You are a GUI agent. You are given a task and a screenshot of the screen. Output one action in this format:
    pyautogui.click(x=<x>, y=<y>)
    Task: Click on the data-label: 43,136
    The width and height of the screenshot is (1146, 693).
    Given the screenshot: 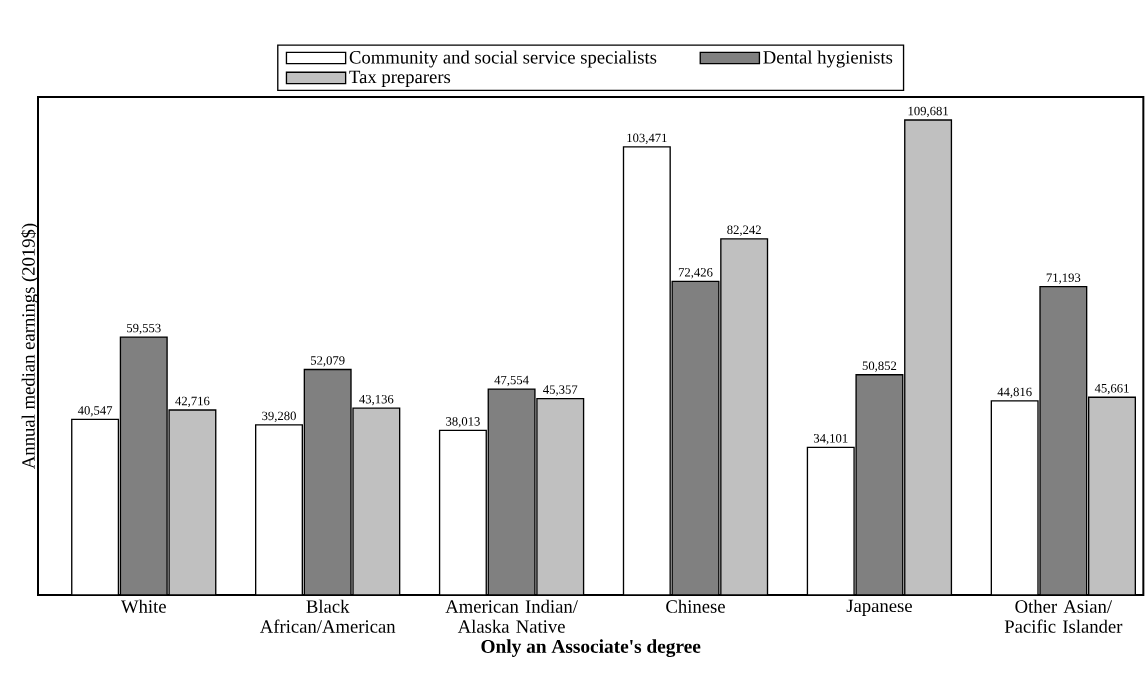 What is the action you would take?
    pyautogui.click(x=376, y=400)
    